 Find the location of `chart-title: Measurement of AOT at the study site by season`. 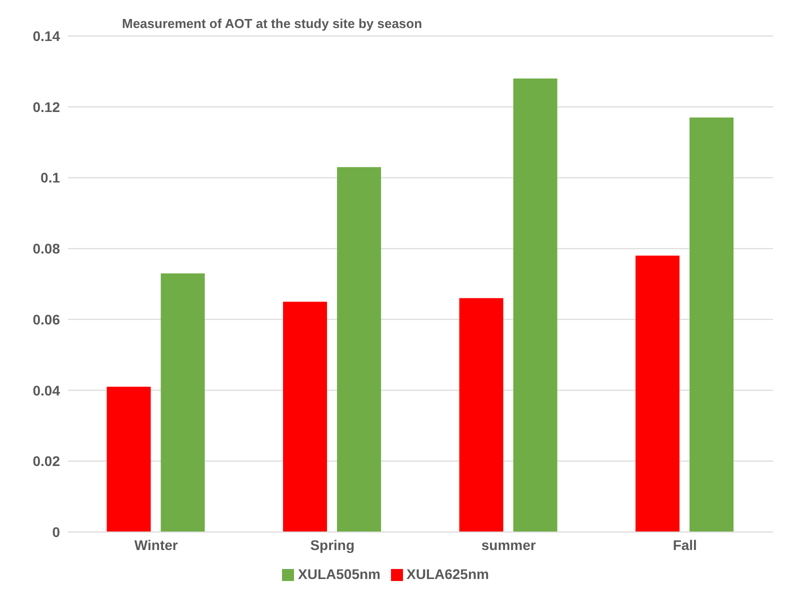

chart-title: Measurement of AOT at the study site by season is located at coordinates (272, 23).